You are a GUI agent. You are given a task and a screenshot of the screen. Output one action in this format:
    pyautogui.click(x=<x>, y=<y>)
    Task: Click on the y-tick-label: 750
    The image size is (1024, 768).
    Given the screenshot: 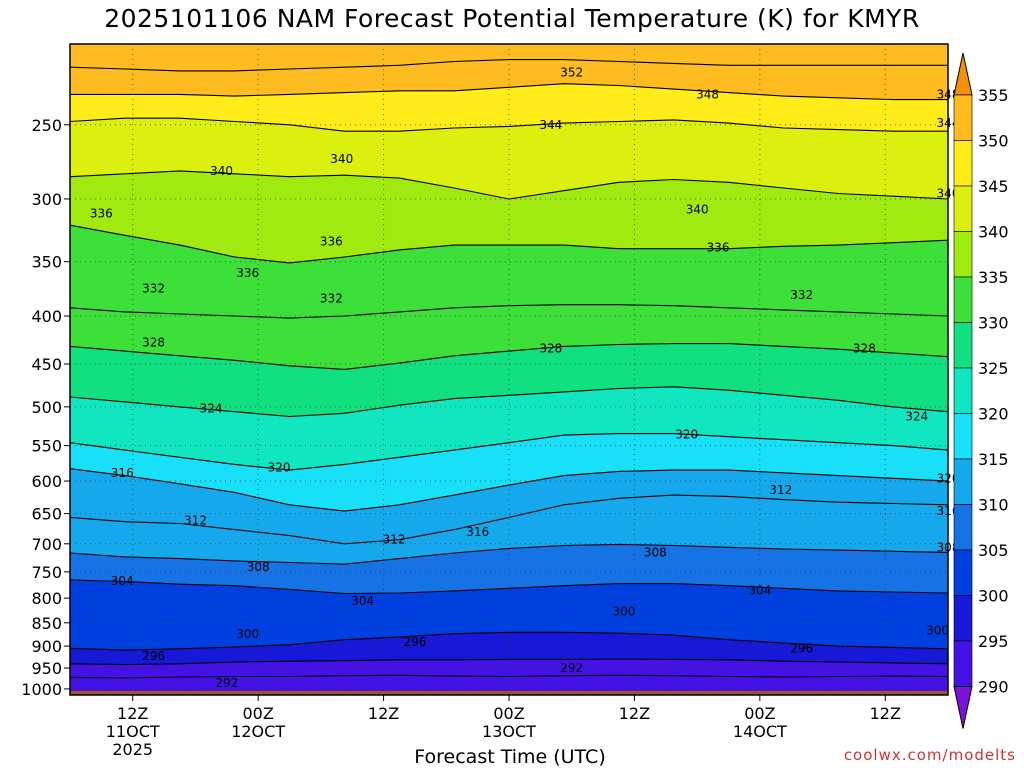 What is the action you would take?
    pyautogui.click(x=46, y=572)
    